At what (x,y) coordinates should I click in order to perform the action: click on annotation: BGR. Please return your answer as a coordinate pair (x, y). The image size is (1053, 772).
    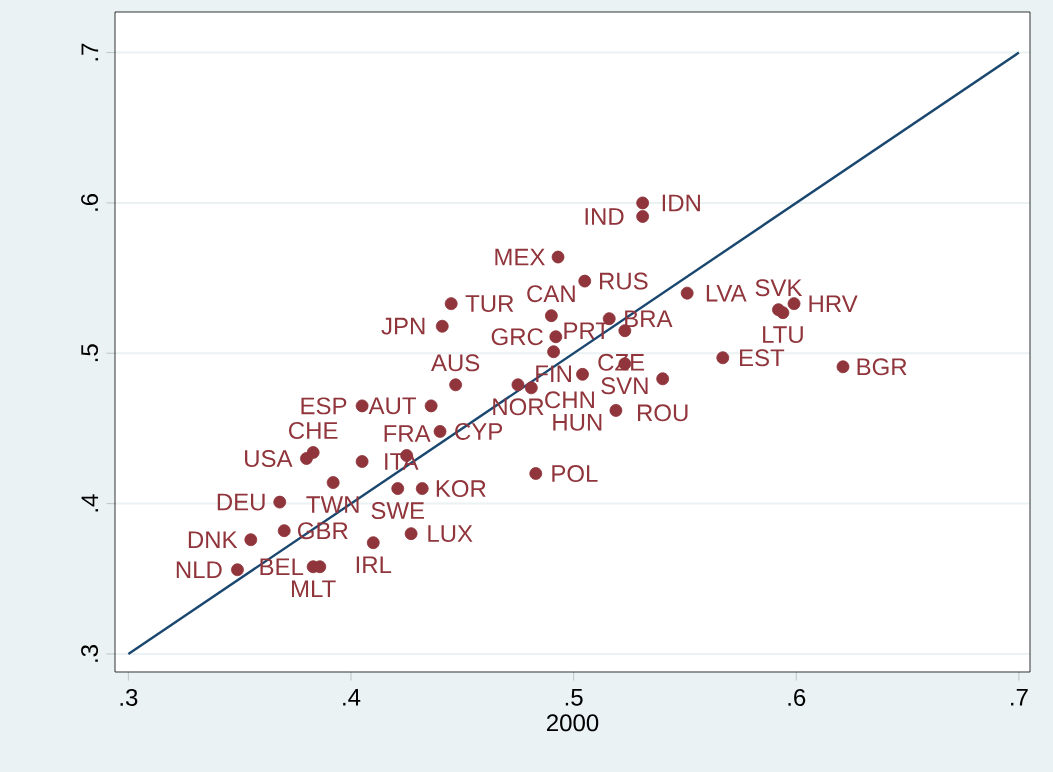
    Looking at the image, I should click on (882, 367).